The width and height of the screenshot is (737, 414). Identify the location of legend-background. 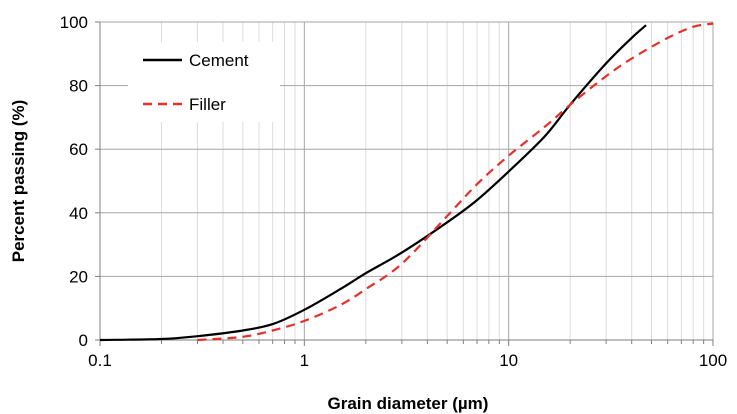
(204, 82).